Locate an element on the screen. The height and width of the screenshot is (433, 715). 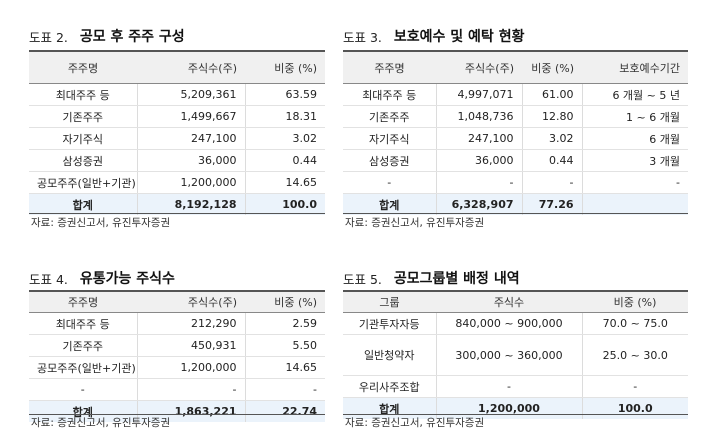
table-row: 우리사주조합 - - is located at coordinates (515, 386).